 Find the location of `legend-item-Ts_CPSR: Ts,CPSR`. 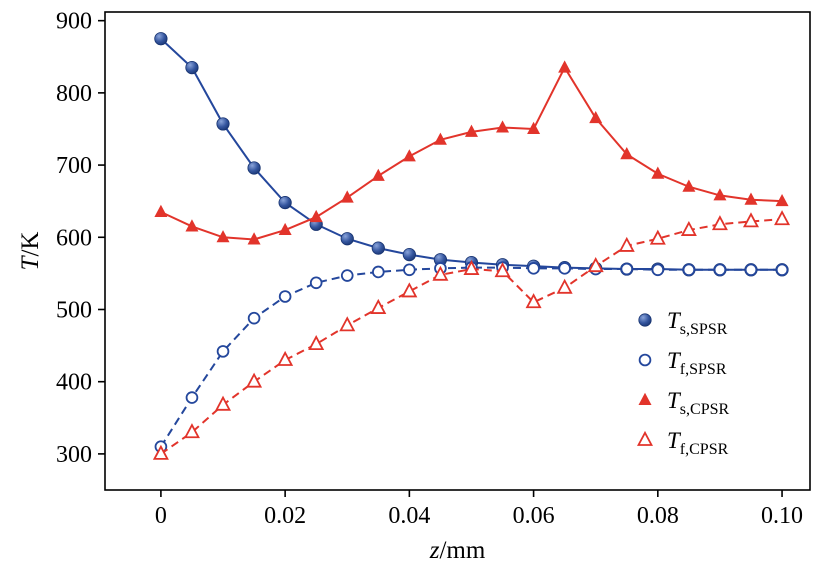

legend-item-Ts_CPSR: Ts,CPSR is located at coordinates (683, 403).